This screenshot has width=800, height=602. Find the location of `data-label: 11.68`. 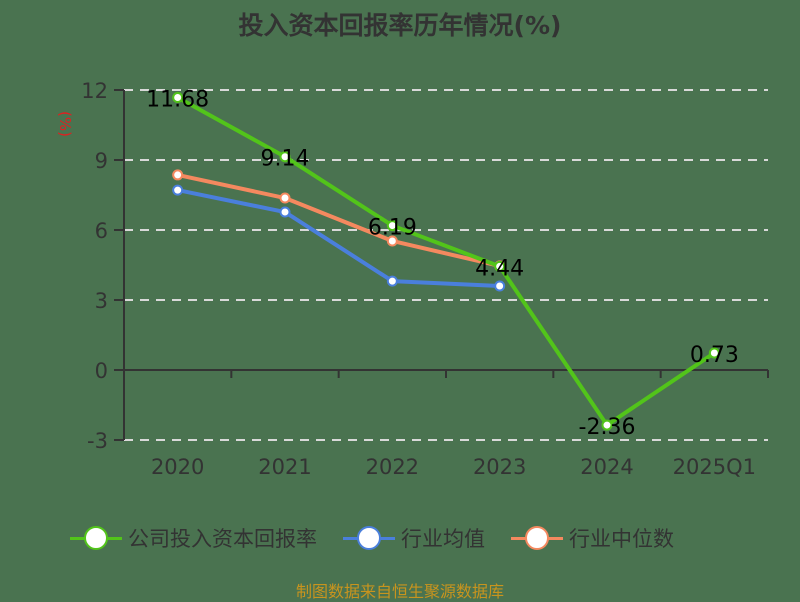

data-label: 11.68 is located at coordinates (177, 99).